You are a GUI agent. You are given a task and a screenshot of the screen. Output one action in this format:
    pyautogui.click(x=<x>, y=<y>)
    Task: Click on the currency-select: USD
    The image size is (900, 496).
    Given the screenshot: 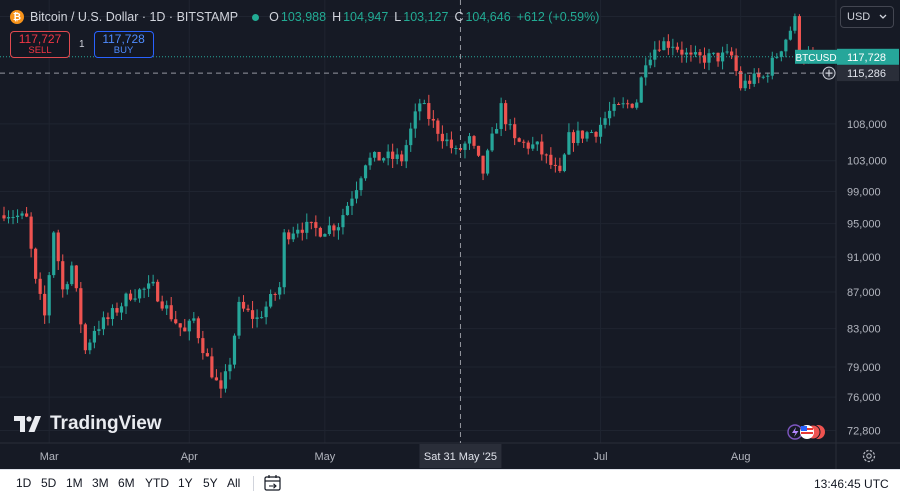 What is the action you would take?
    pyautogui.click(x=867, y=17)
    